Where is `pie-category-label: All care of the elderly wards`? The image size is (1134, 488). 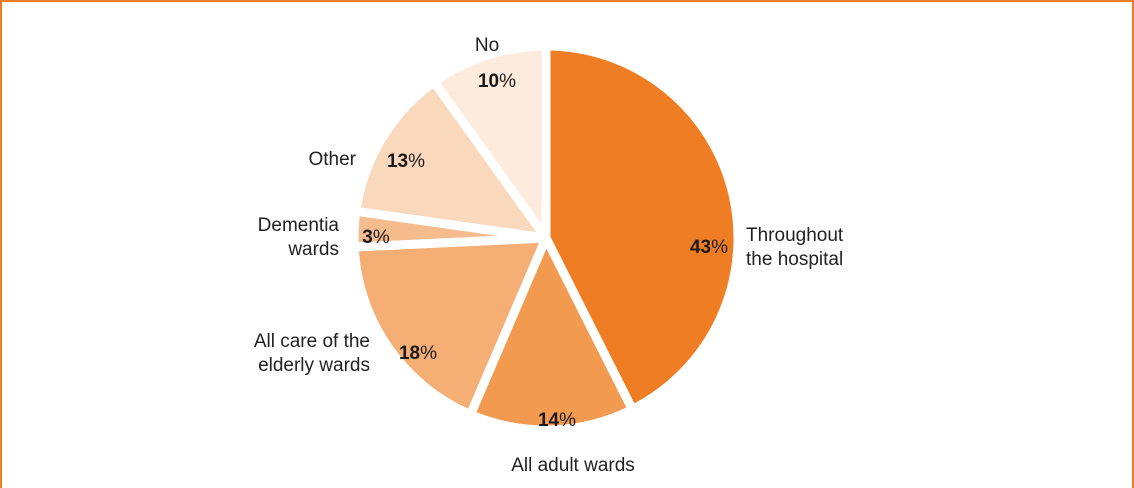 pie-category-label: All care of the elderly wards is located at coordinates (312, 353).